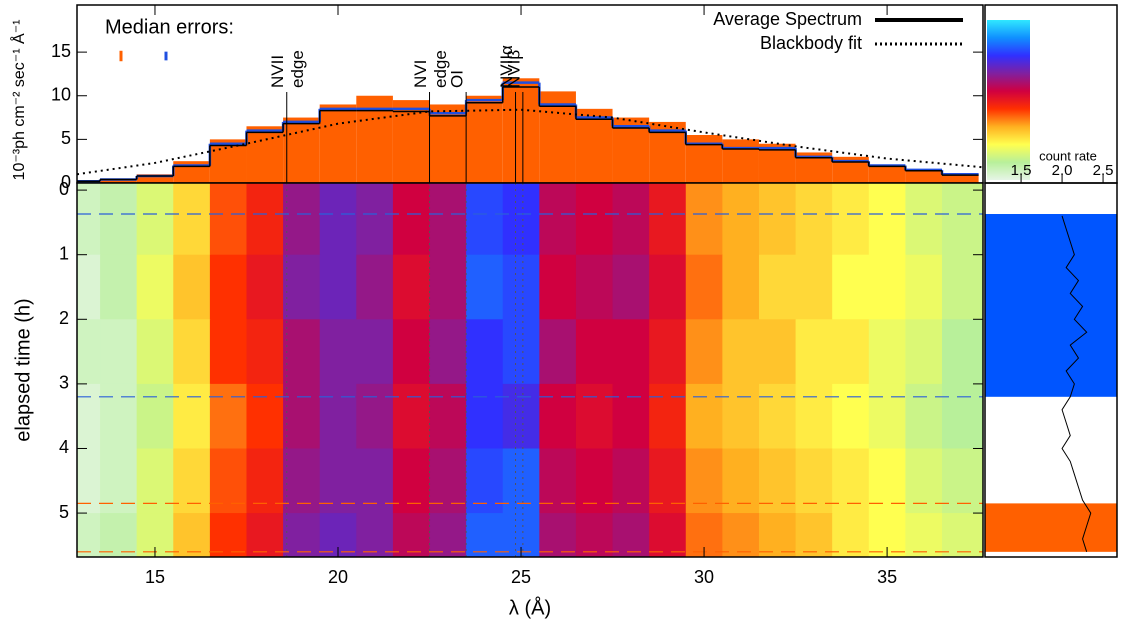 The image size is (1130, 632). I want to click on y-tick-label: 2, so click(64, 318).